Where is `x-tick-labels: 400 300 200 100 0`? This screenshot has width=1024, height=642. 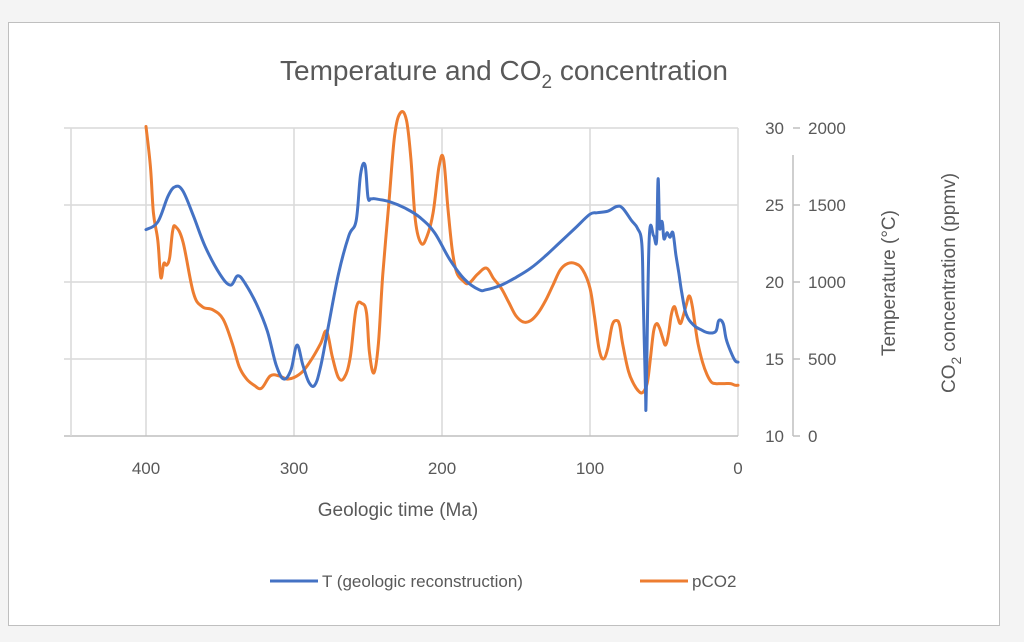
x-tick-labels: 400 300 200 100 0 is located at coordinates (437, 468).